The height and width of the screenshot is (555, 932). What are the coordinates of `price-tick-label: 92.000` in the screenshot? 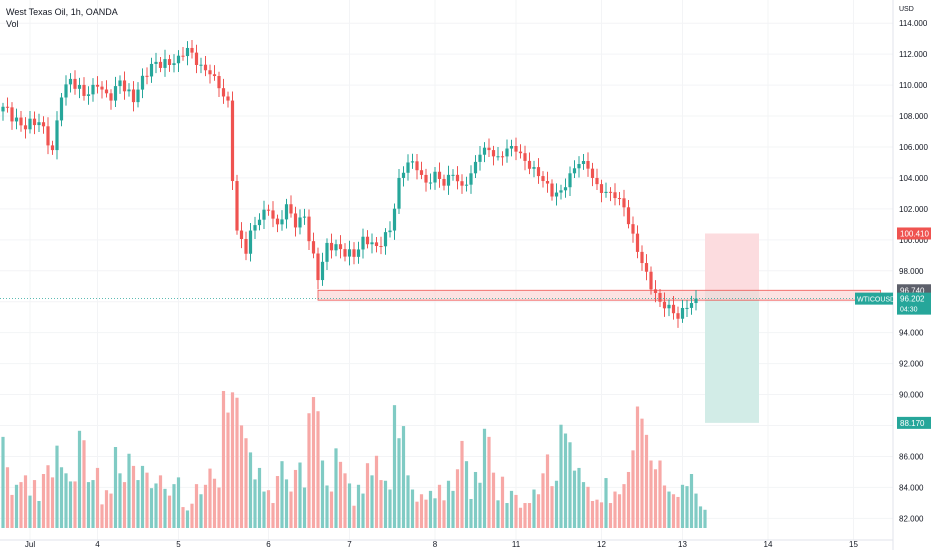 It's located at (911, 364).